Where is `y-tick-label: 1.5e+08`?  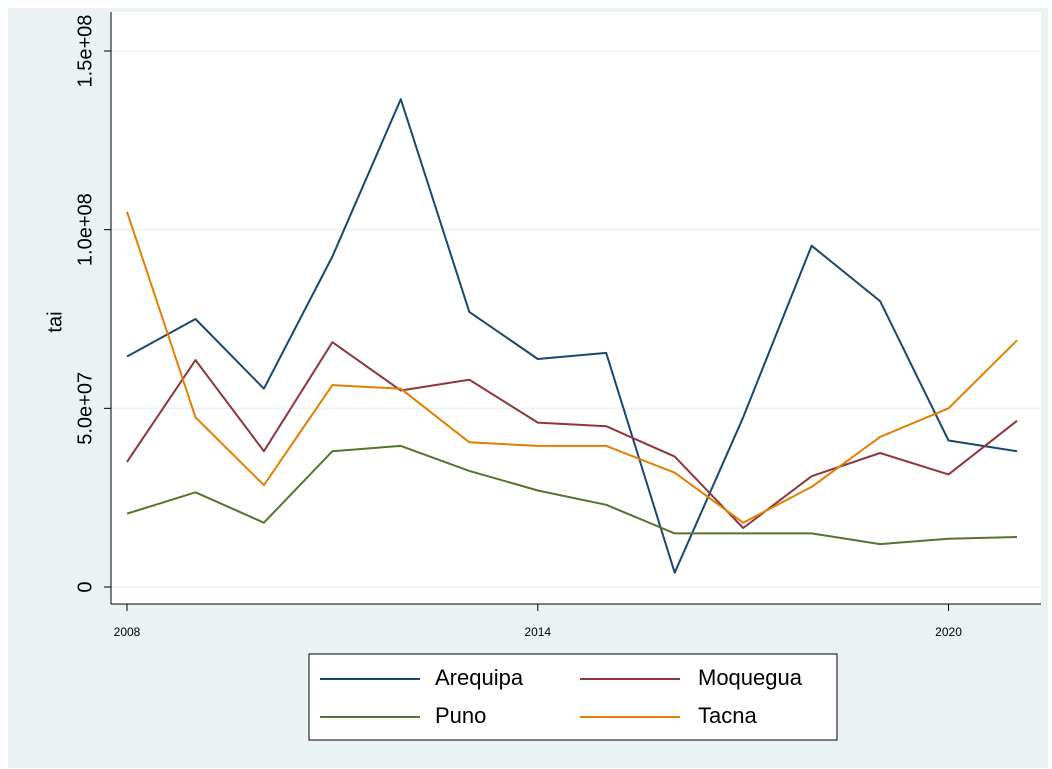 y-tick-label: 1.5e+08 is located at coordinates (85, 51).